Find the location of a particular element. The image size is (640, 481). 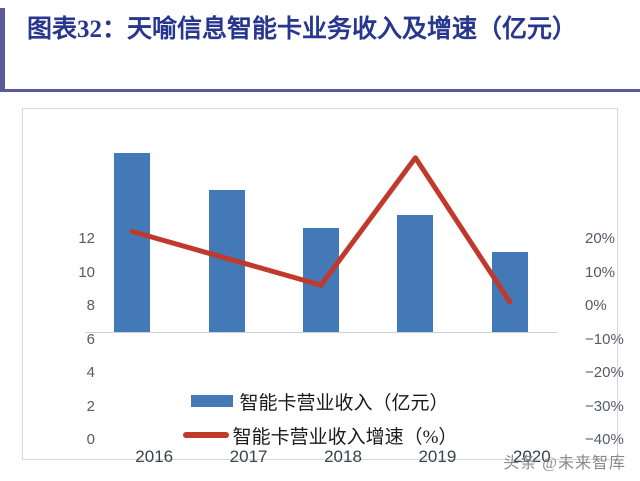

right-axis-tick: 10% is located at coordinates (600, 272).